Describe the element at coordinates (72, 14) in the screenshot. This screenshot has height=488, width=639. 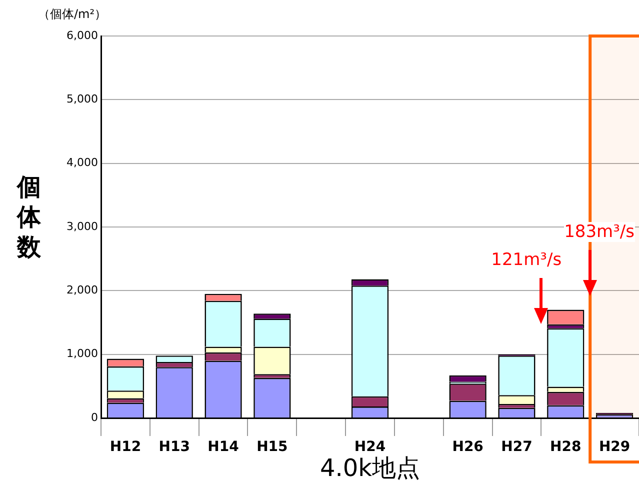
I see `text: （個体/m²）` at that location.